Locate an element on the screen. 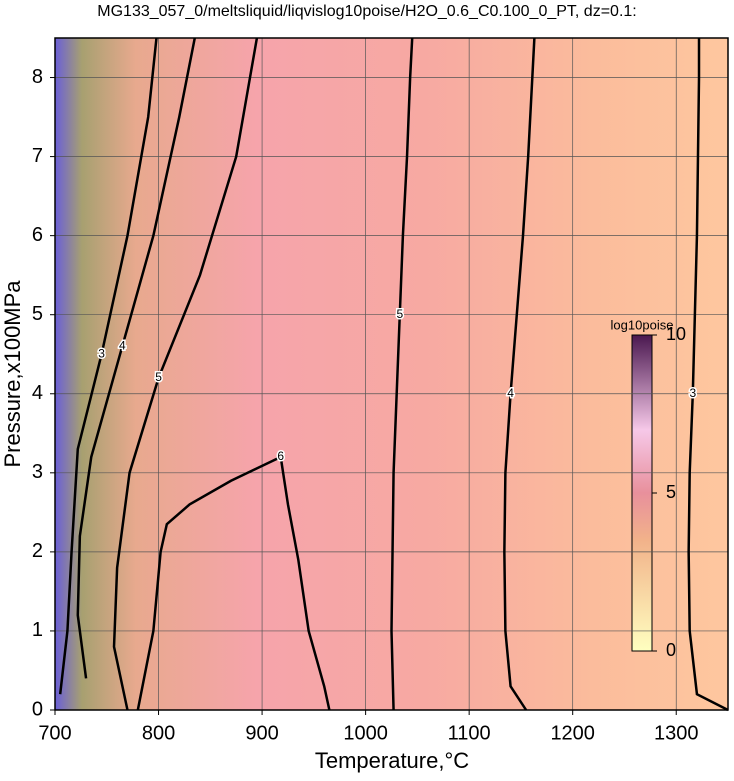 The image size is (734, 781). y-tick-label: 7 is located at coordinates (37, 156).